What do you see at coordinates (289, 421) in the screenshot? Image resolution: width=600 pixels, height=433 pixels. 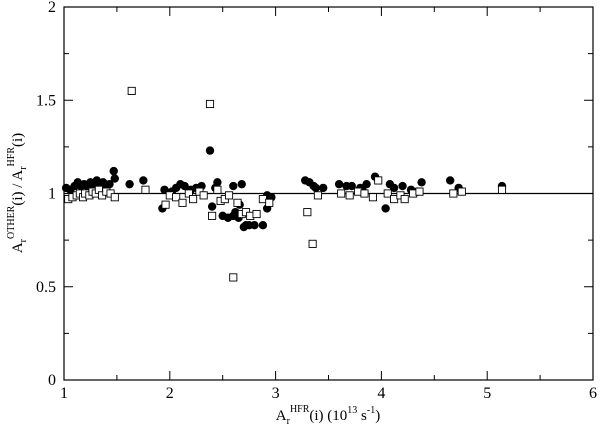 I see `x-label-sub: r` at bounding box center [289, 421].